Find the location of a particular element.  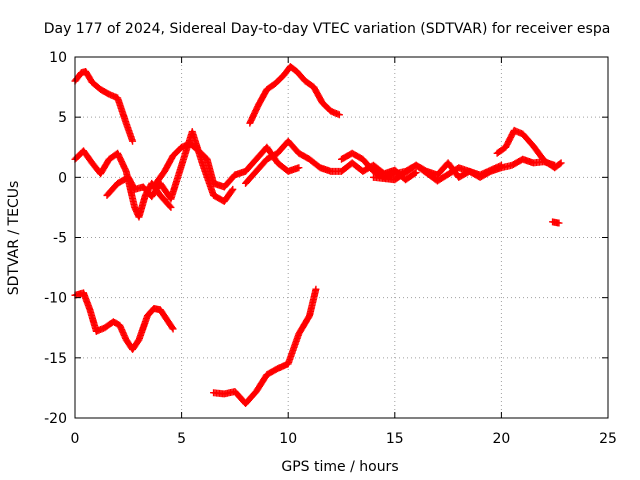

y-tick-label: 0 is located at coordinates (62, 178).